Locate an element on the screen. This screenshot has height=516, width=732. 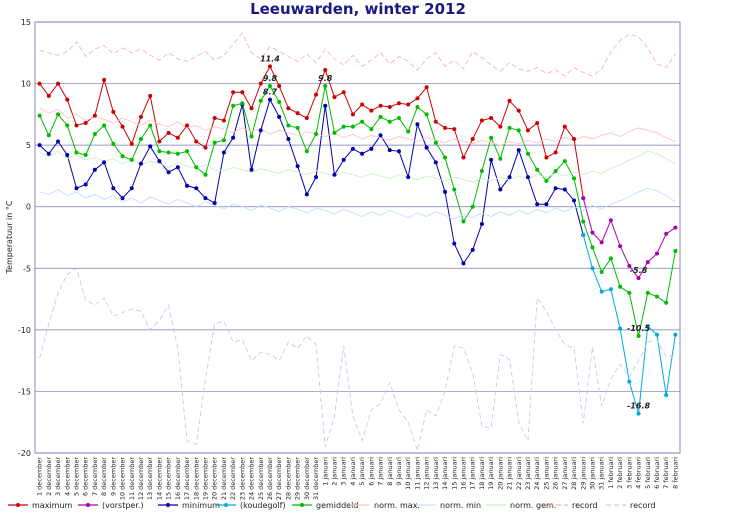
x-tick-label: 19 december is located at coordinates (205, 478).